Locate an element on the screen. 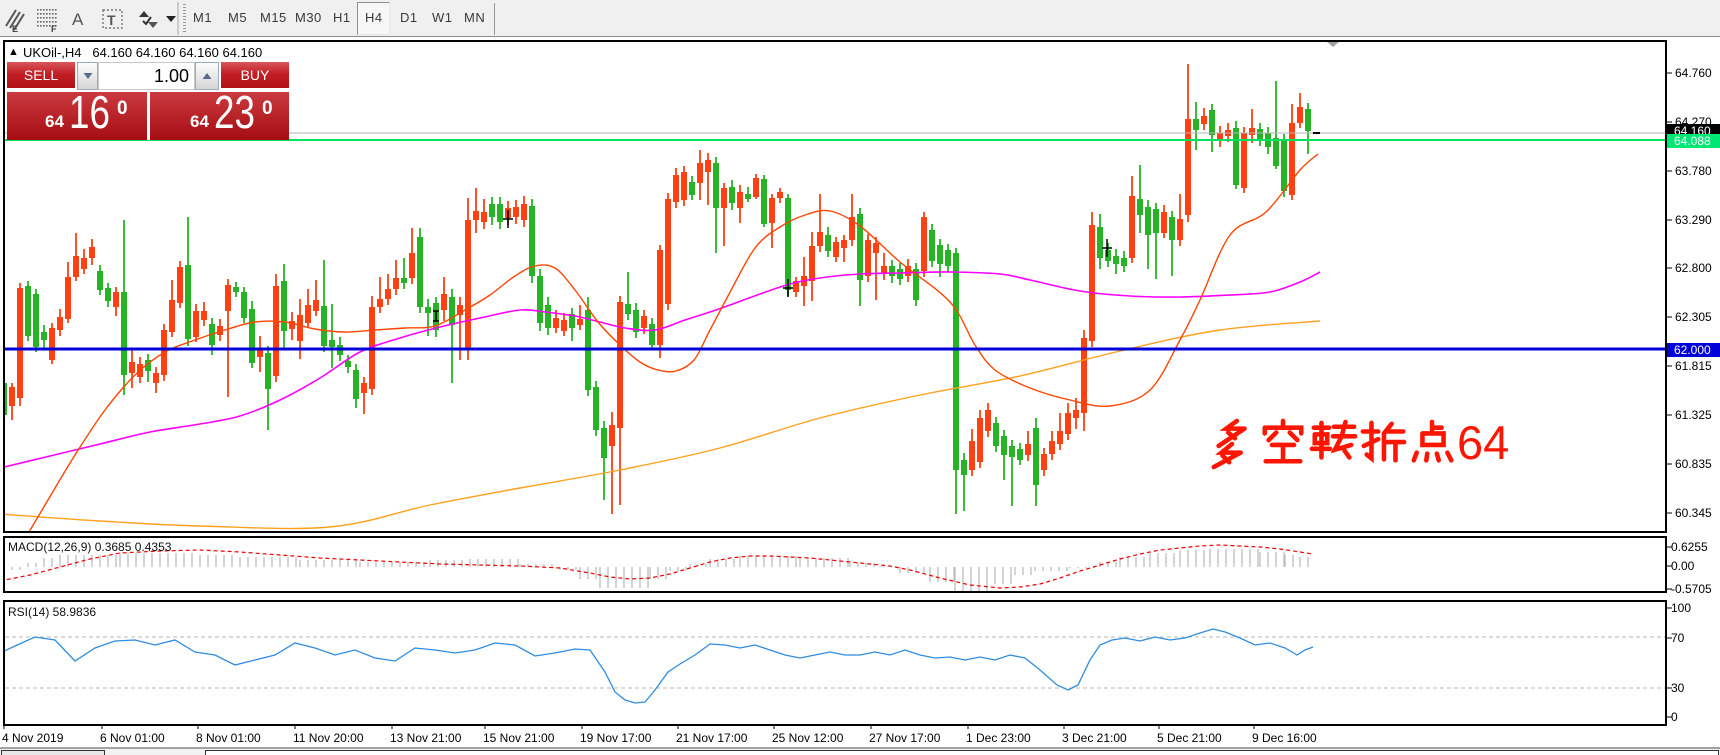 Image resolution: width=1720 pixels, height=755 pixels. svg-text: 9 Dec 16:00 is located at coordinates (1284, 738).